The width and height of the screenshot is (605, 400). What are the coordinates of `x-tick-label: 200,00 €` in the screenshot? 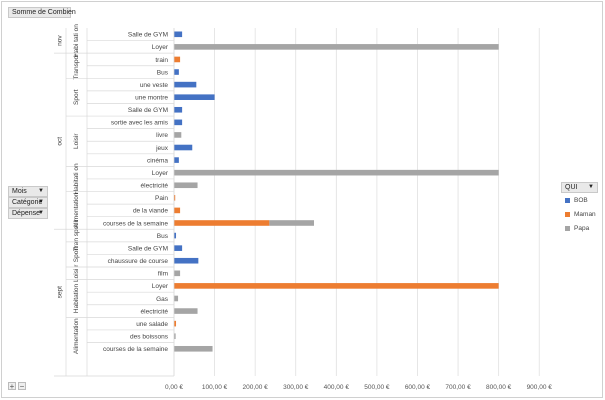 It's located at (256, 387).